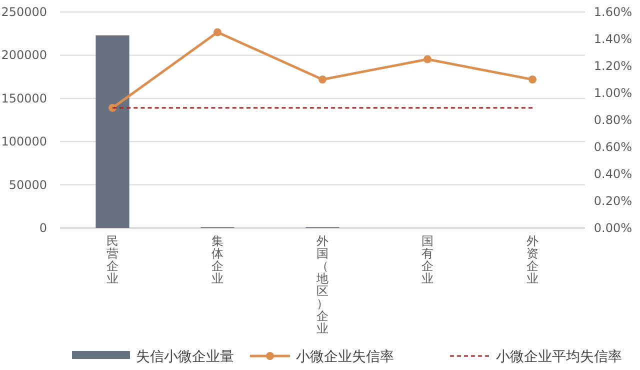 The image size is (640, 370). I want to click on y2-tick-label: 1.00%, so click(613, 93).